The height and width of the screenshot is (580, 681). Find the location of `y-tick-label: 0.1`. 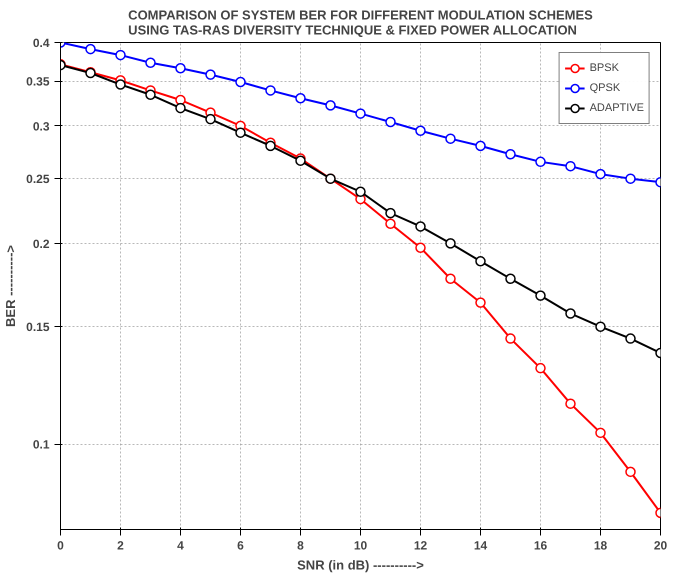

y-tick-label: 0.1 is located at coordinates (41, 445).